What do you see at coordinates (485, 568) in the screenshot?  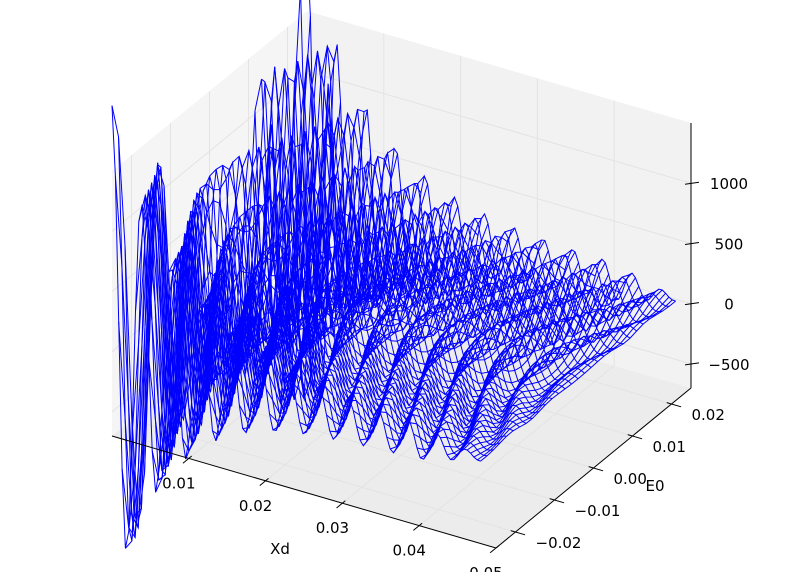 I see `x-tick-label: 0.05` at bounding box center [485, 568].